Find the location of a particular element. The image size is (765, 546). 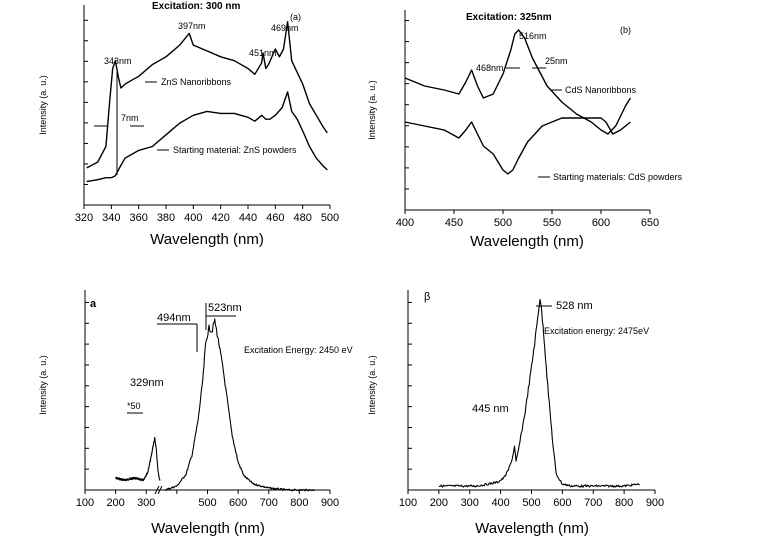

x-tick-label: 380 is located at coordinates (166, 218).